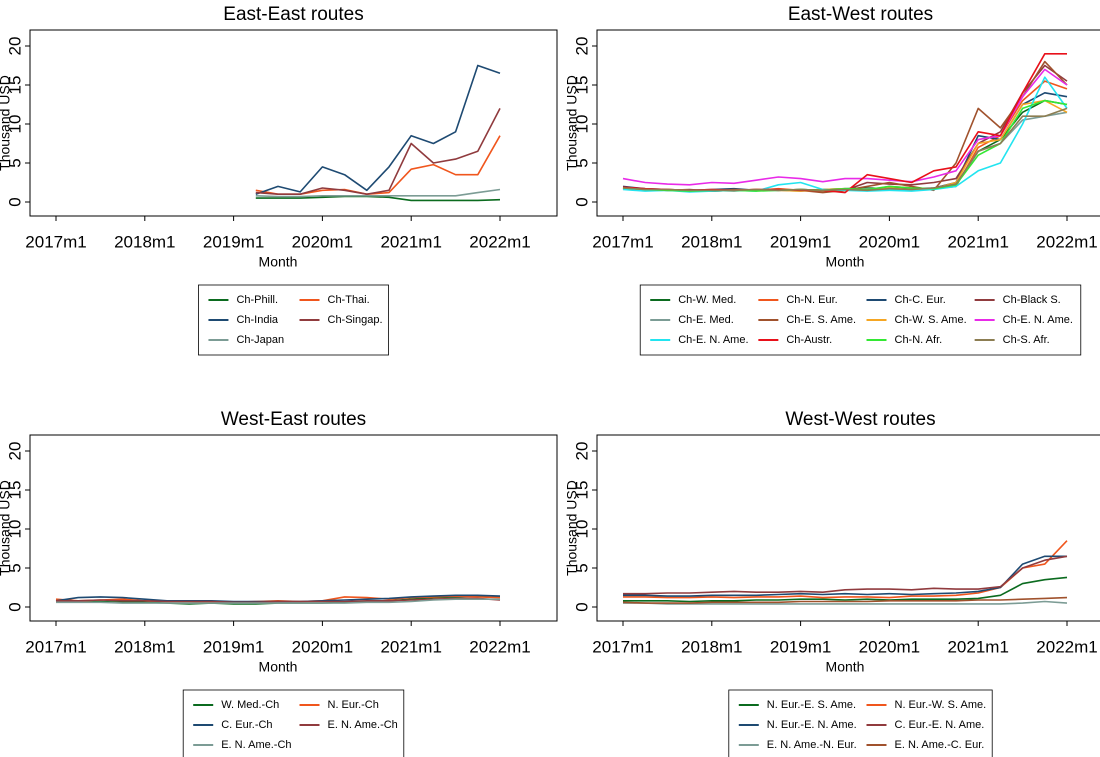 The image size is (1100, 757). Describe the element at coordinates (250, 705) in the screenshot. I see `legend-label: W. Med.-Ch` at that location.